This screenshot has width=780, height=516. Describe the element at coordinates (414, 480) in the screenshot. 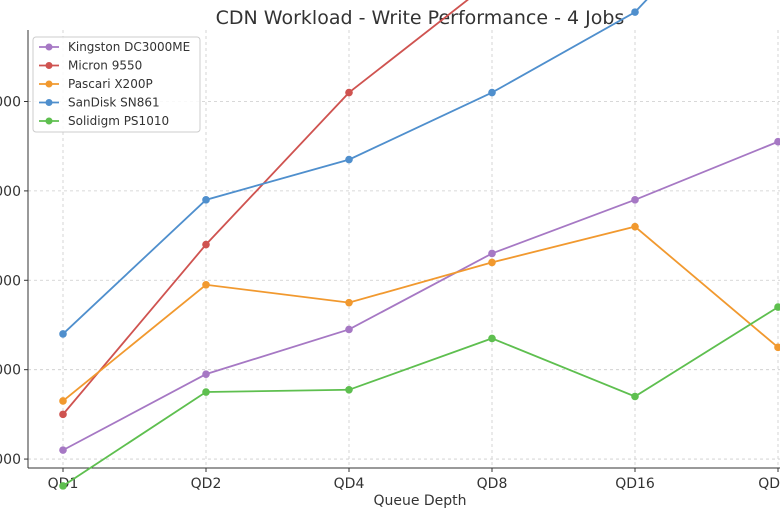

I see `x-tick-labels: QD1QD2QD4QD8QD16QD32` at that location.